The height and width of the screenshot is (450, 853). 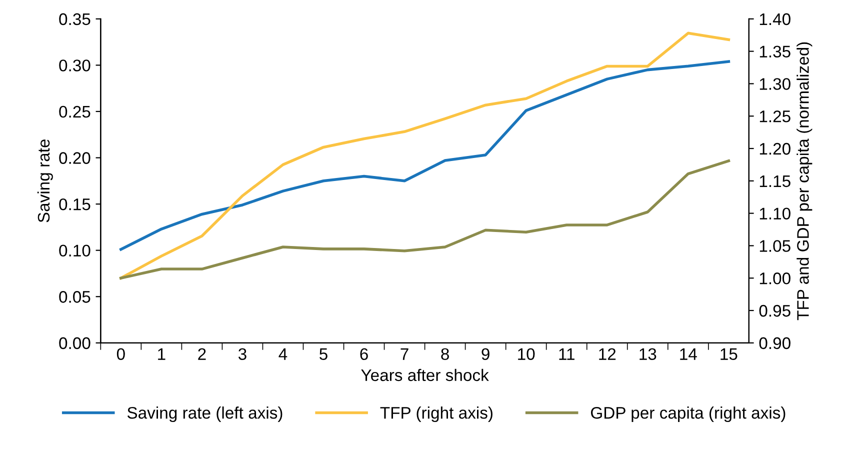 I want to click on y-tick-label: 0.00, so click(x=74, y=343).